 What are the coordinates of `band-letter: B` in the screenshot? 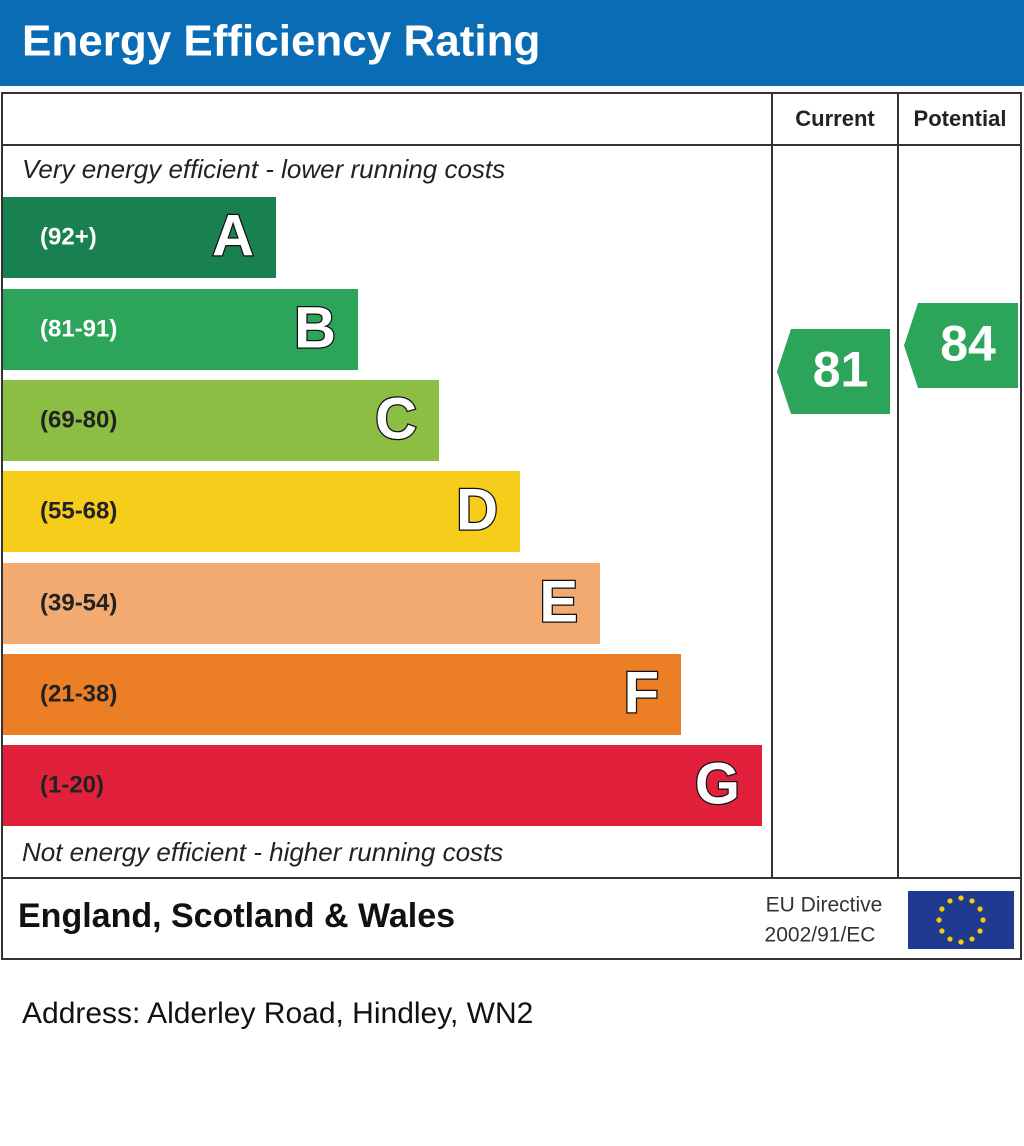 It's located at (315, 327).